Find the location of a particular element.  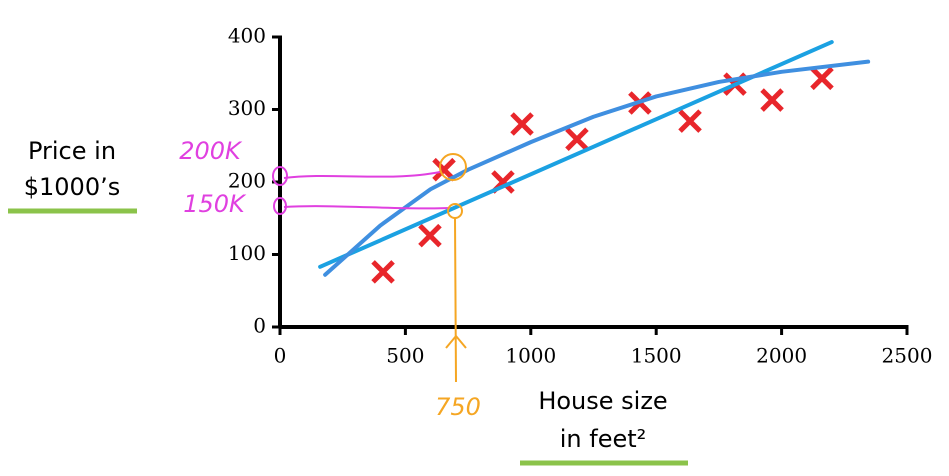

y-label: Price in is located at coordinates (72, 151).